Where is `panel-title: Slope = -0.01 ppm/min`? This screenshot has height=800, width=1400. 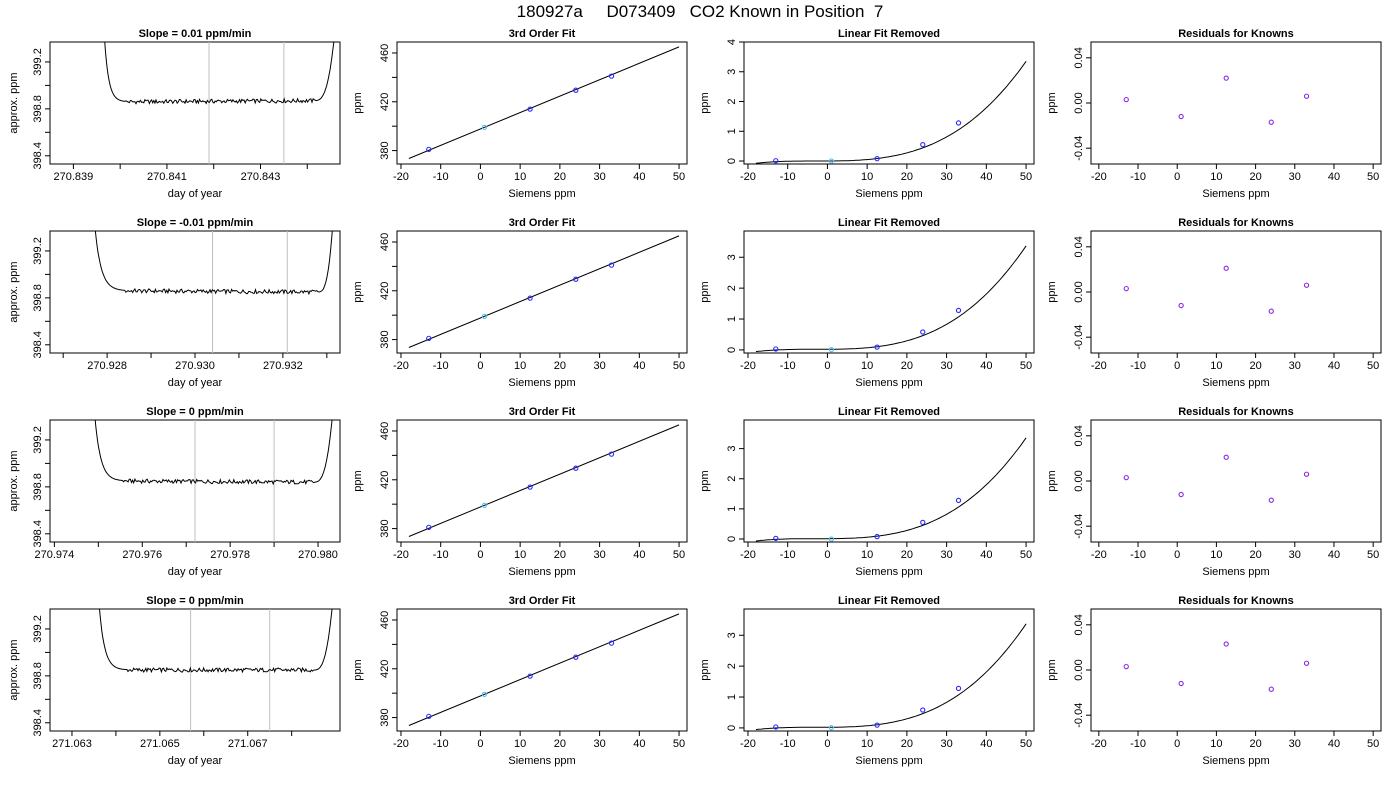 panel-title: Slope = -0.01 ppm/min is located at coordinates (195, 223).